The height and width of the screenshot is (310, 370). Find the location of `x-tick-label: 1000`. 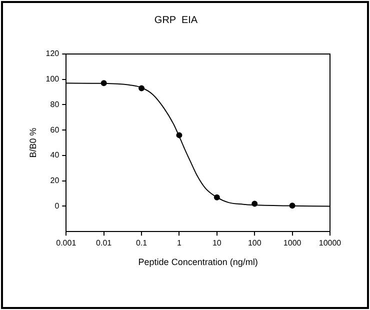

x-tick-label: 1000 is located at coordinates (292, 243).